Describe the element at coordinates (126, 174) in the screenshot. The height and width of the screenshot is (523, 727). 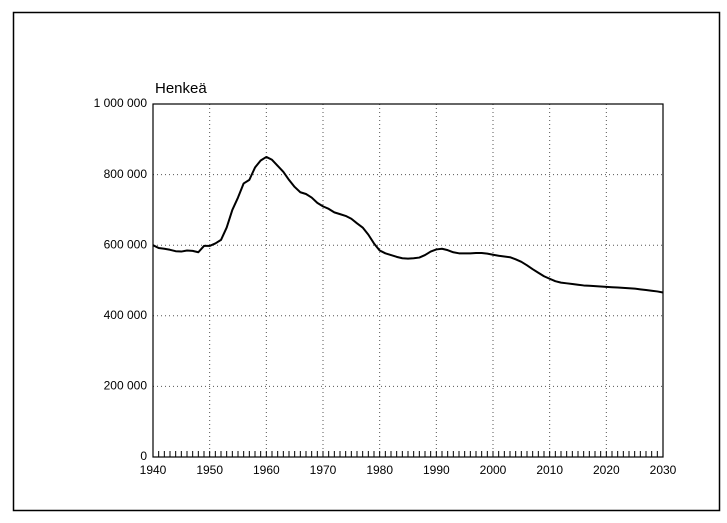
I see `y-tick-label: 800 000` at that location.